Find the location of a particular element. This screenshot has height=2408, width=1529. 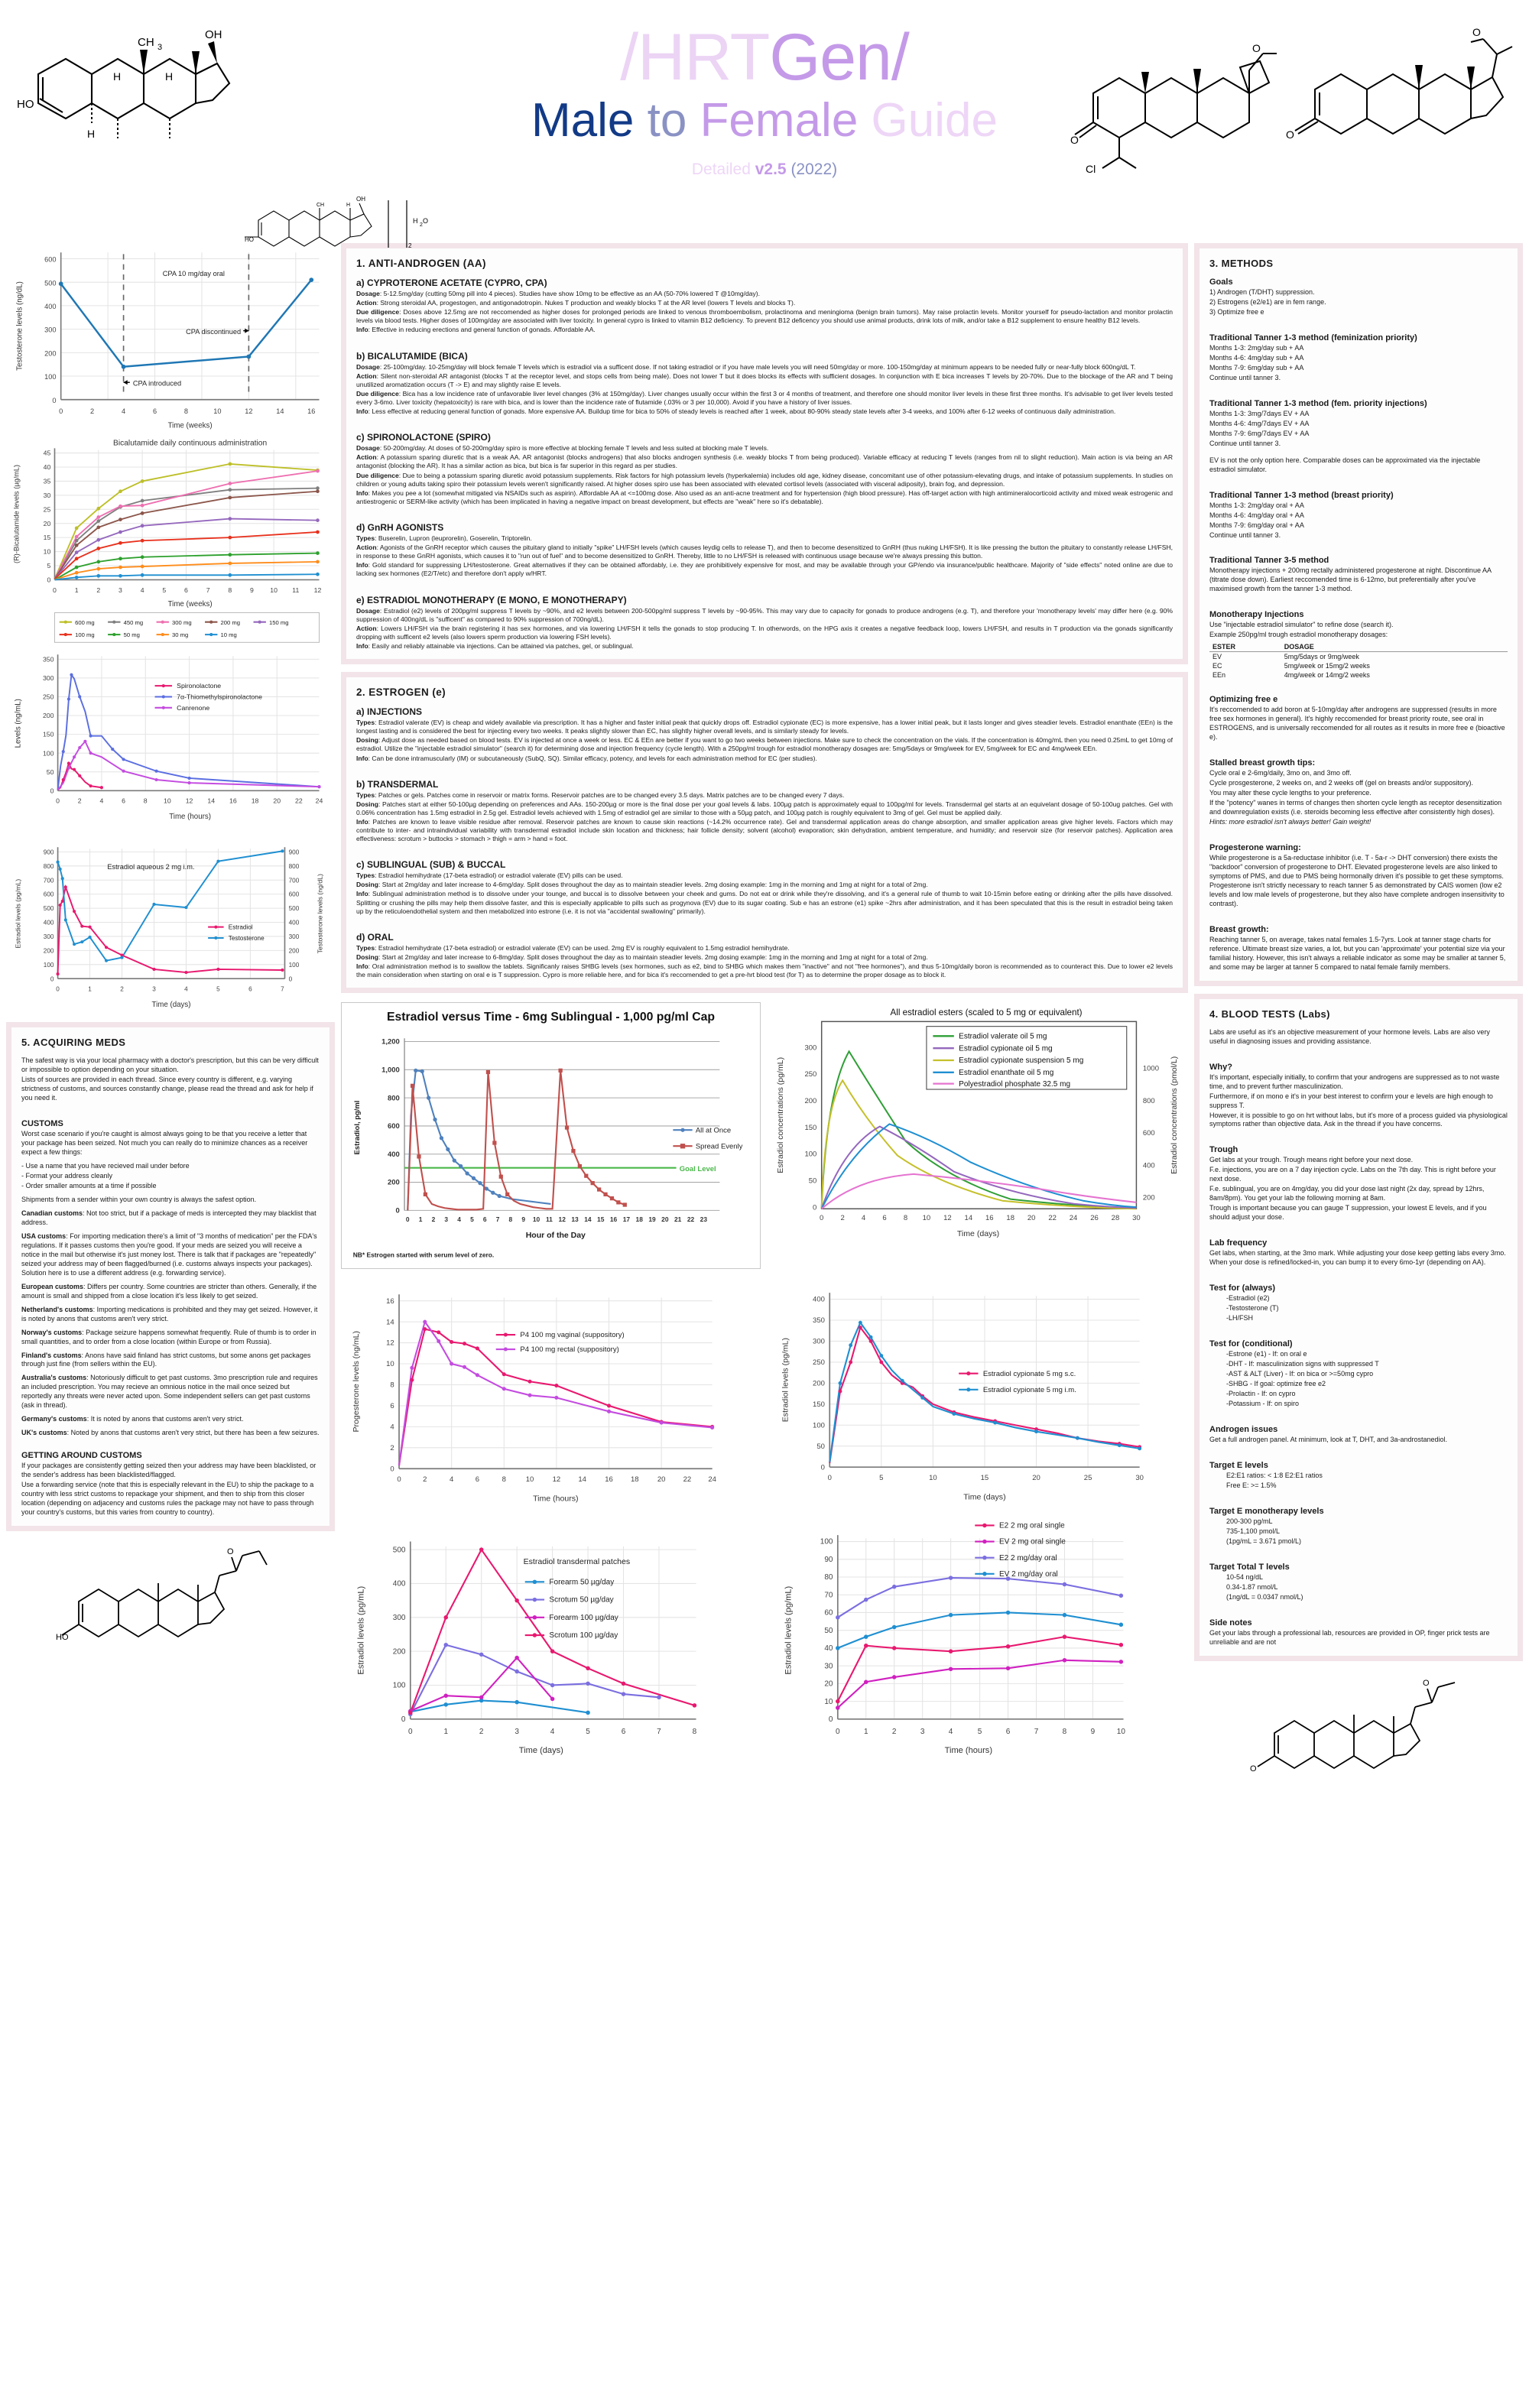

svg-text: 1,200 is located at coordinates (390, 1042).